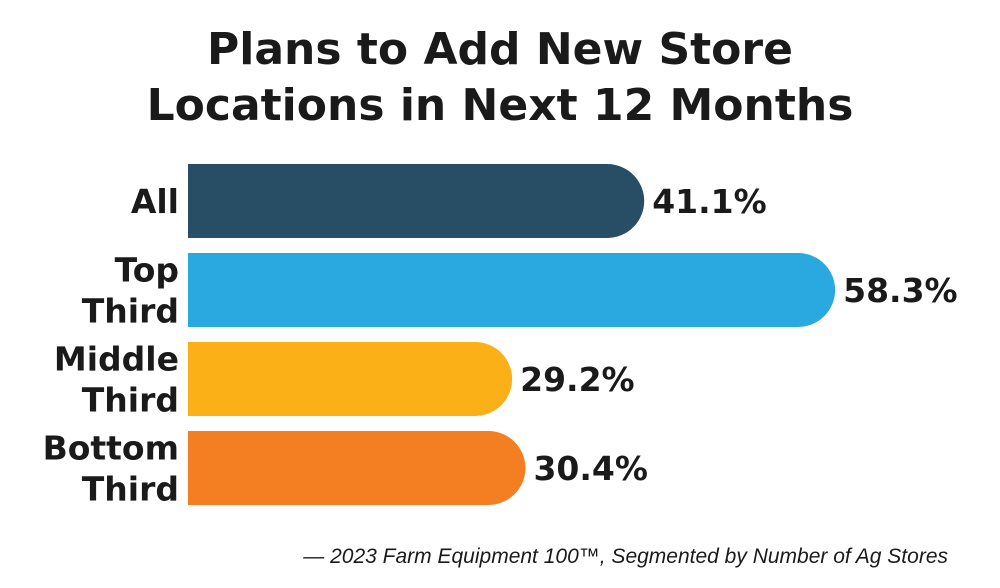 This screenshot has height=588, width=1000. Describe the element at coordinates (900, 290) in the screenshot. I see `value-label: 58.3%` at that location.